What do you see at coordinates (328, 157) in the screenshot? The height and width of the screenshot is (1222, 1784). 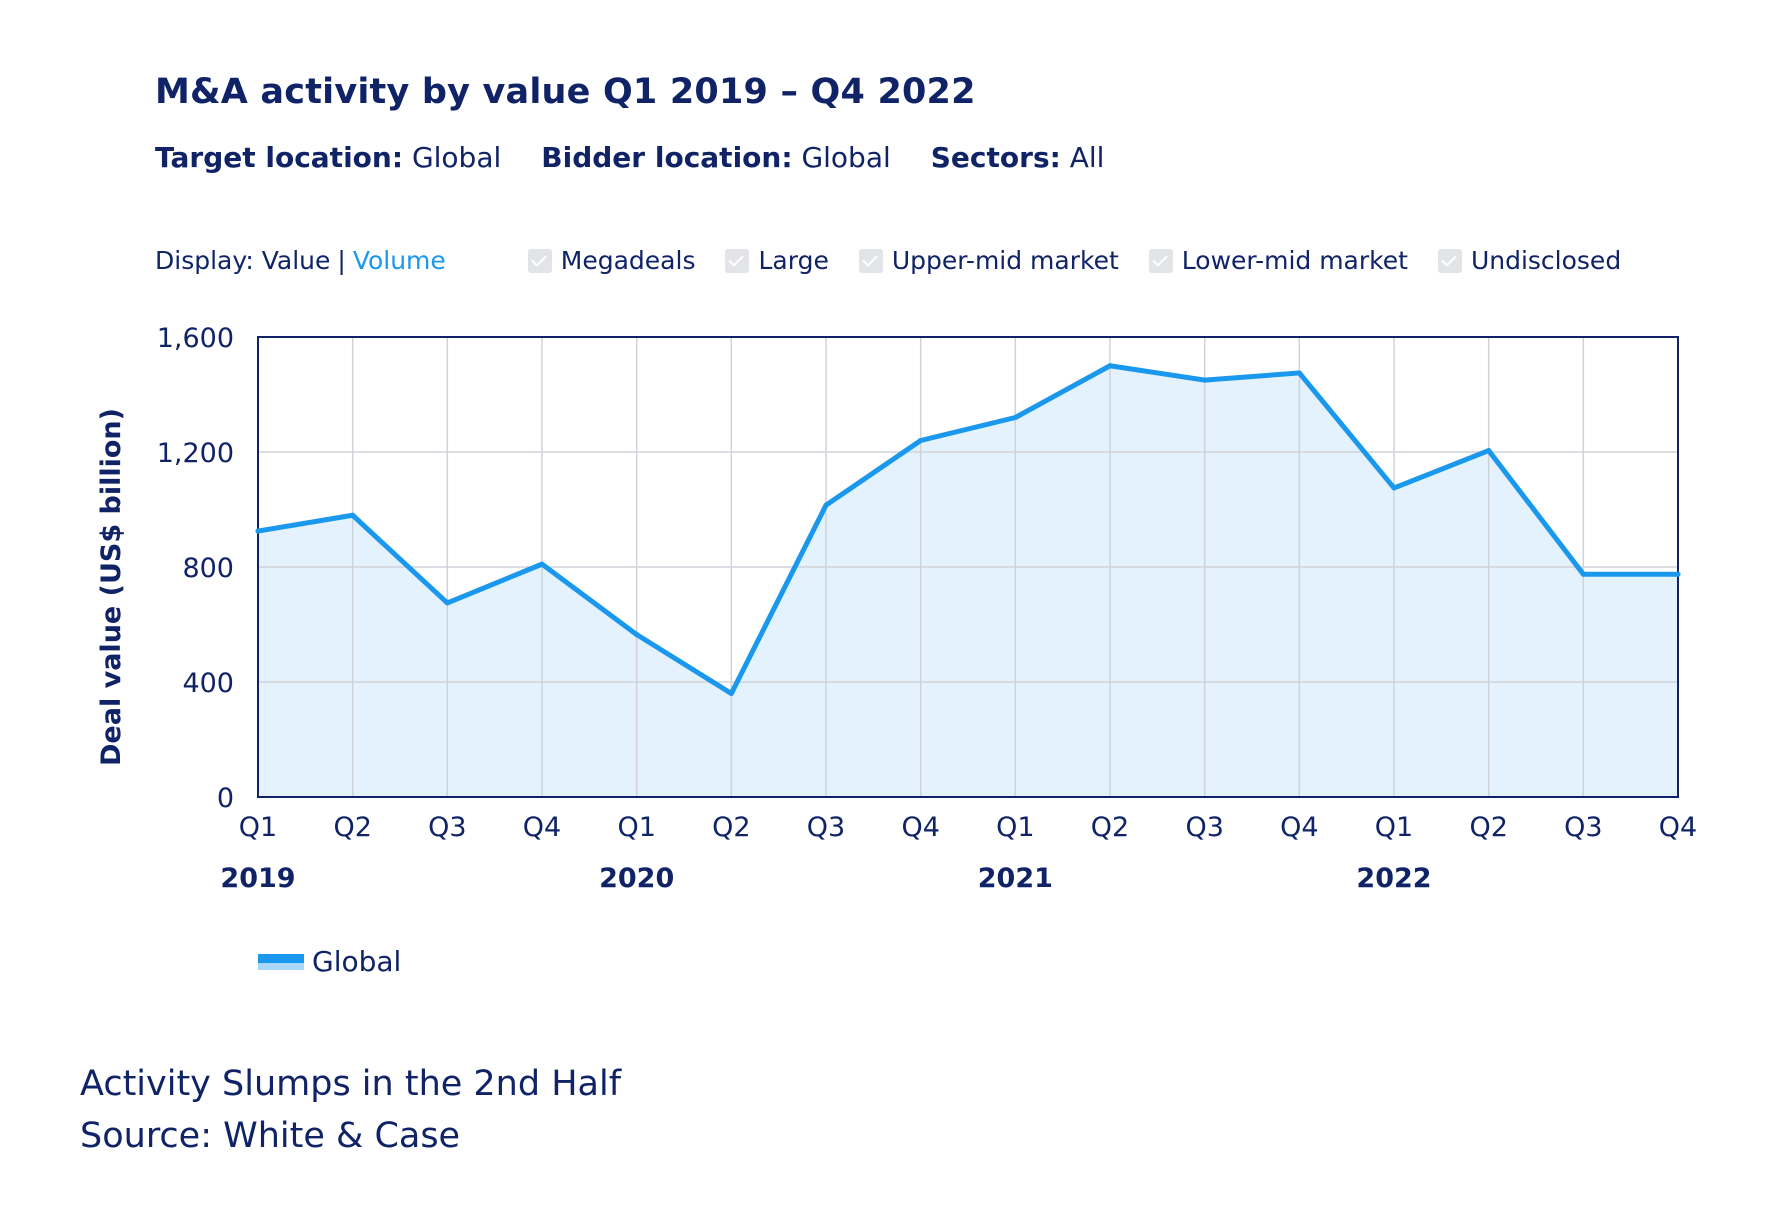 I see `filter-target: Target location: Global` at bounding box center [328, 157].